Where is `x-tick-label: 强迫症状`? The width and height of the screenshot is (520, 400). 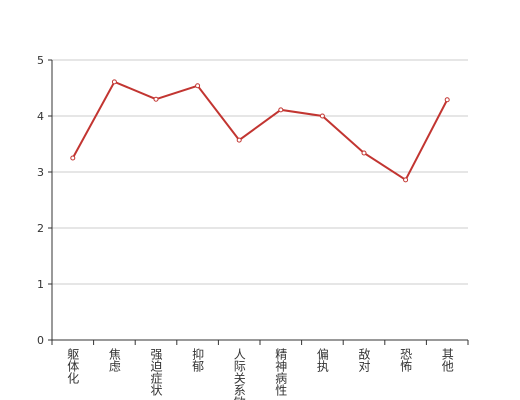 x-tick-label: 强迫症状 is located at coordinates (156, 372).